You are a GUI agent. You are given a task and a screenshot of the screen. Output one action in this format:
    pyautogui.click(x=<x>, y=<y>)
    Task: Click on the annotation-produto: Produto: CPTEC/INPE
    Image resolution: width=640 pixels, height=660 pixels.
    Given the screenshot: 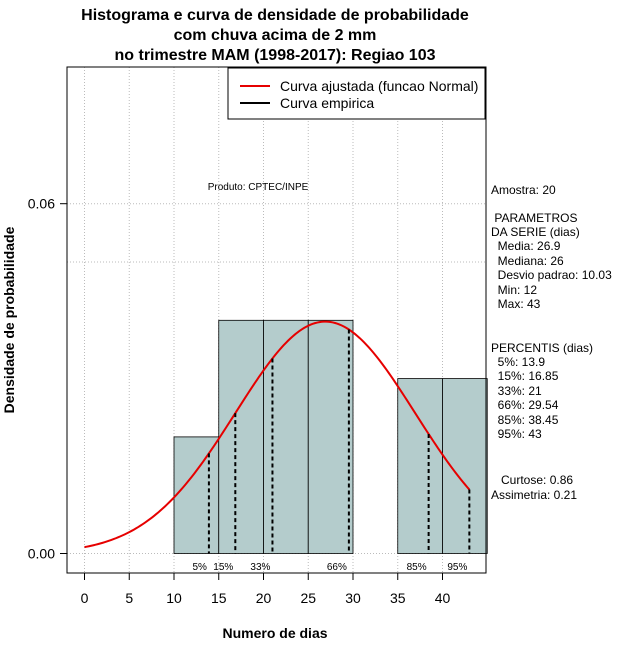 What is the action you would take?
    pyautogui.click(x=258, y=187)
    